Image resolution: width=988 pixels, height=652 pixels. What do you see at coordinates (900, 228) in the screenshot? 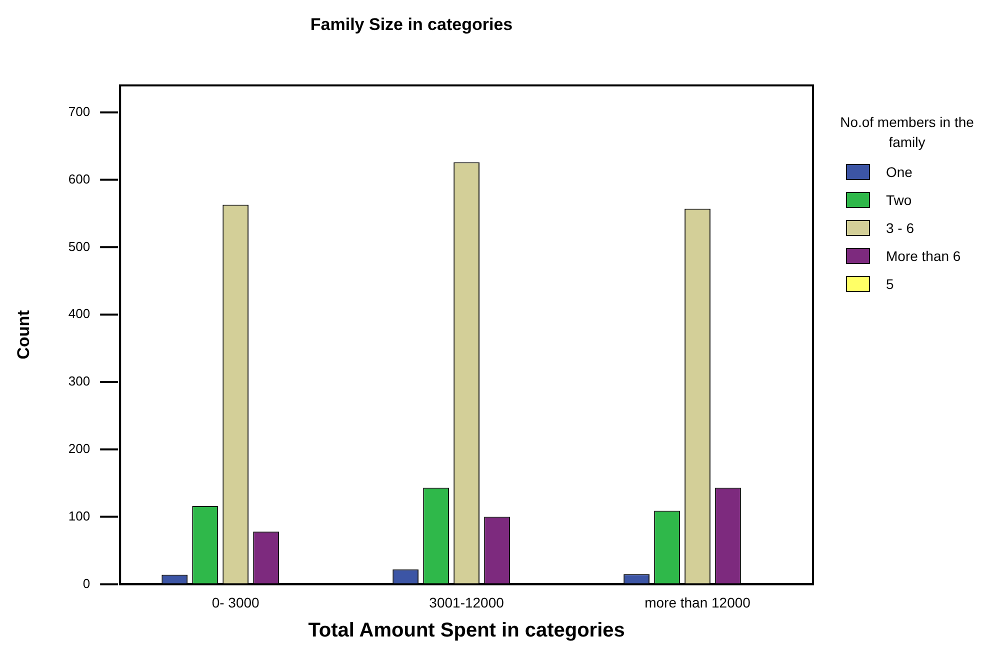
I see `legend-label: 3 - 6` at bounding box center [900, 228].